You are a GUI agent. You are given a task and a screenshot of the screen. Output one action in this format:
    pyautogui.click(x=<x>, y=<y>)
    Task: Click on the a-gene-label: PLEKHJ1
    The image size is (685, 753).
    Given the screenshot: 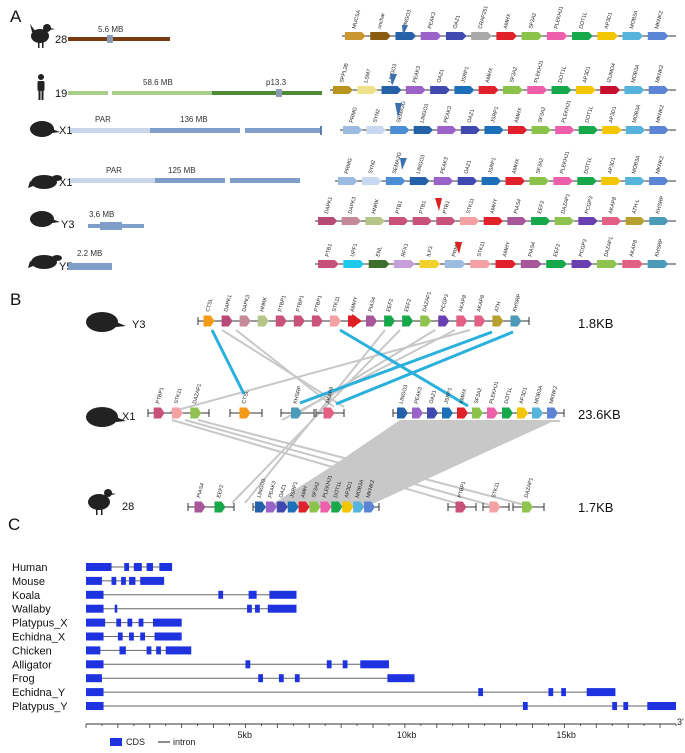 What is the action you would take?
    pyautogui.click(x=567, y=112)
    